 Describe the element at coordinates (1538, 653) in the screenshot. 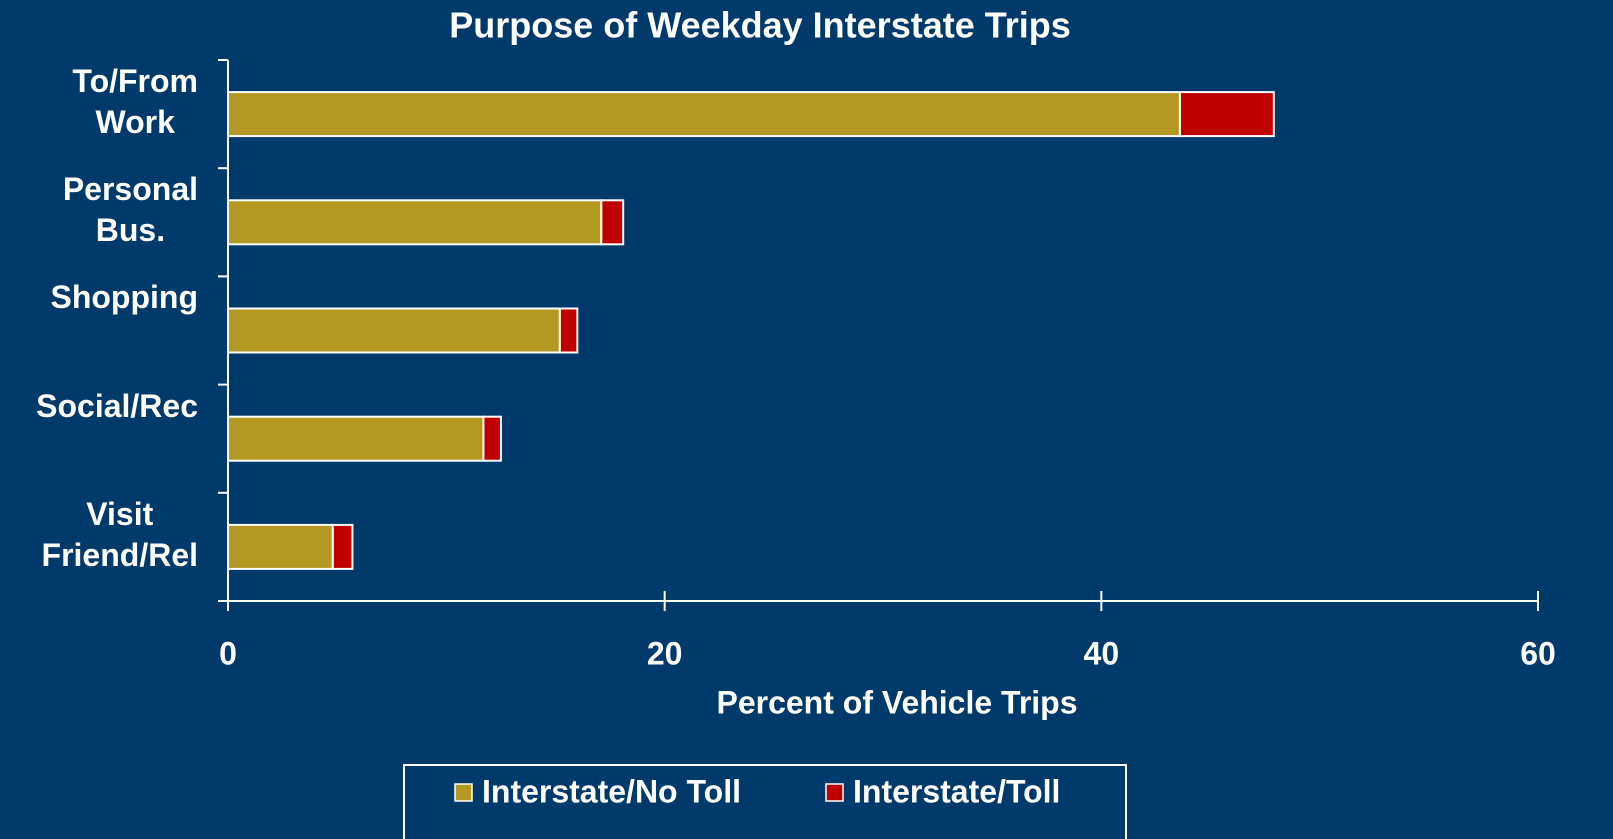

I see `x-tick-label: 60` at that location.